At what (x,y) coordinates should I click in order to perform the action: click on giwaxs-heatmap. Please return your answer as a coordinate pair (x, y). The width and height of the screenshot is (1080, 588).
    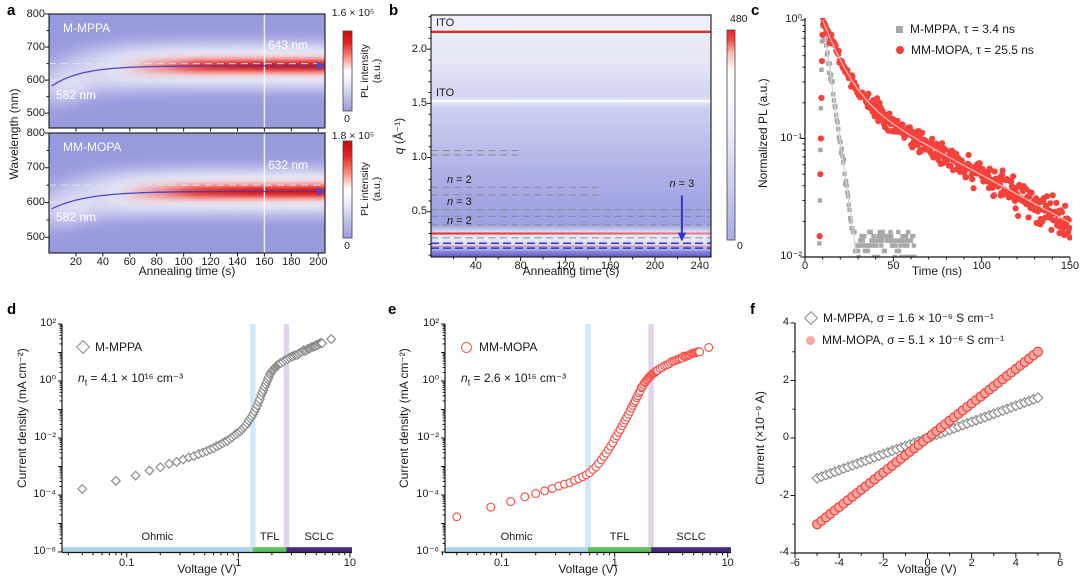
    Looking at the image, I should click on (571, 136).